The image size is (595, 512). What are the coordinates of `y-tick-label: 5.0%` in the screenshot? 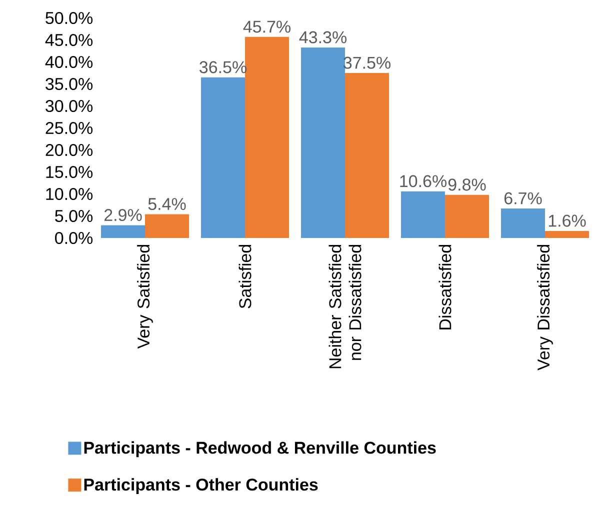 It's located at (74, 216).